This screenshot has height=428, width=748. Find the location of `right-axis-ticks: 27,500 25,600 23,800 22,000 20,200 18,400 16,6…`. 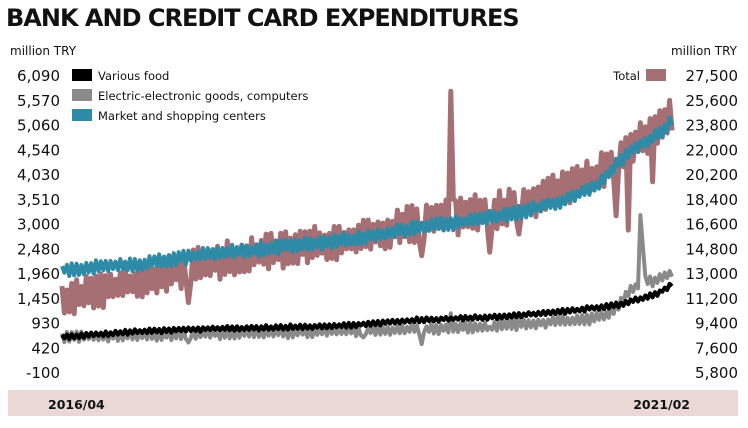

right-axis-ticks: 27,500 25,600 23,800 22,000 20,200 18,400 16,6… is located at coordinates (712, 224).